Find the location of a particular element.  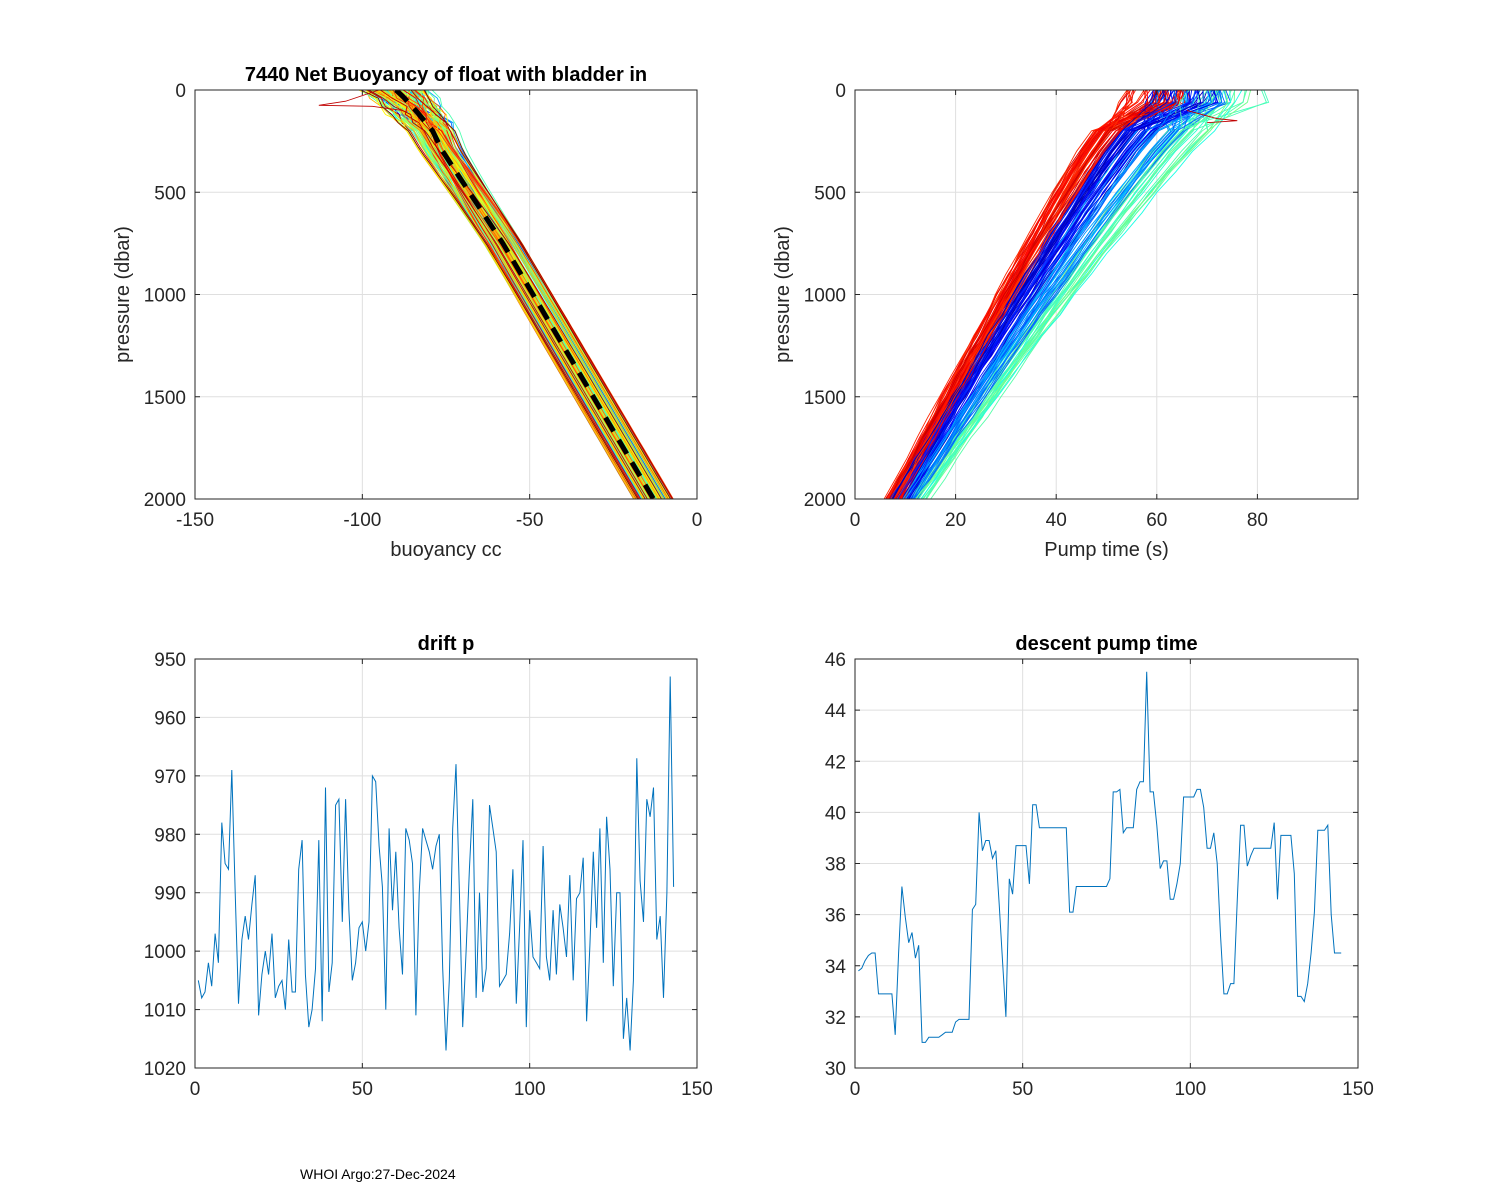

mean-profile-line is located at coordinates (525, 294).